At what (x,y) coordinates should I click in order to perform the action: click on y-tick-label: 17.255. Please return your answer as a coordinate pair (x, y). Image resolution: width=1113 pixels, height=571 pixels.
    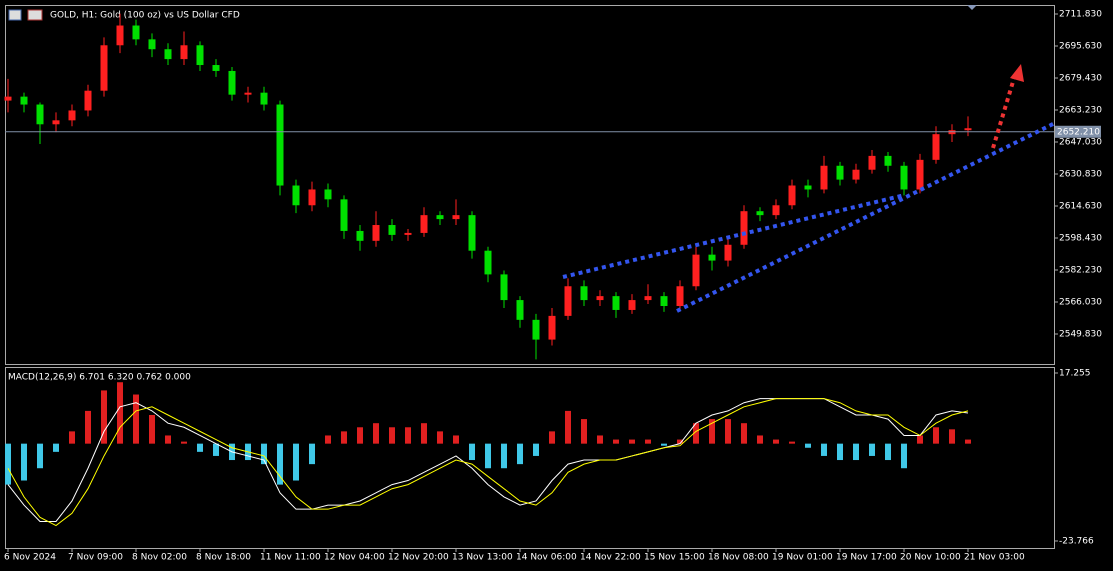
    Looking at the image, I should click on (1075, 373).